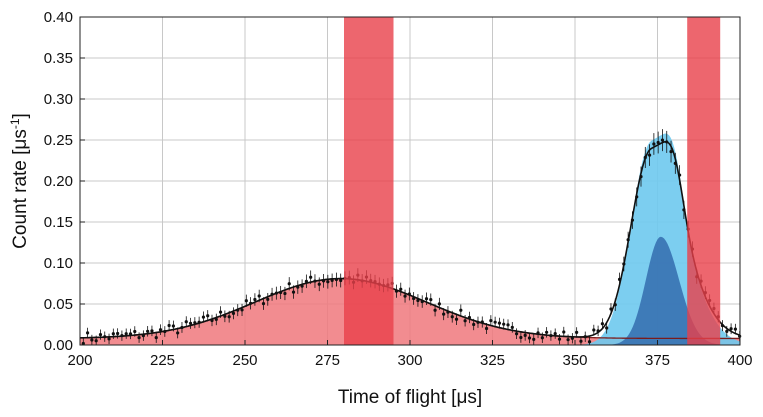  I want to click on y-tick-label: 0.05, so click(58, 304).